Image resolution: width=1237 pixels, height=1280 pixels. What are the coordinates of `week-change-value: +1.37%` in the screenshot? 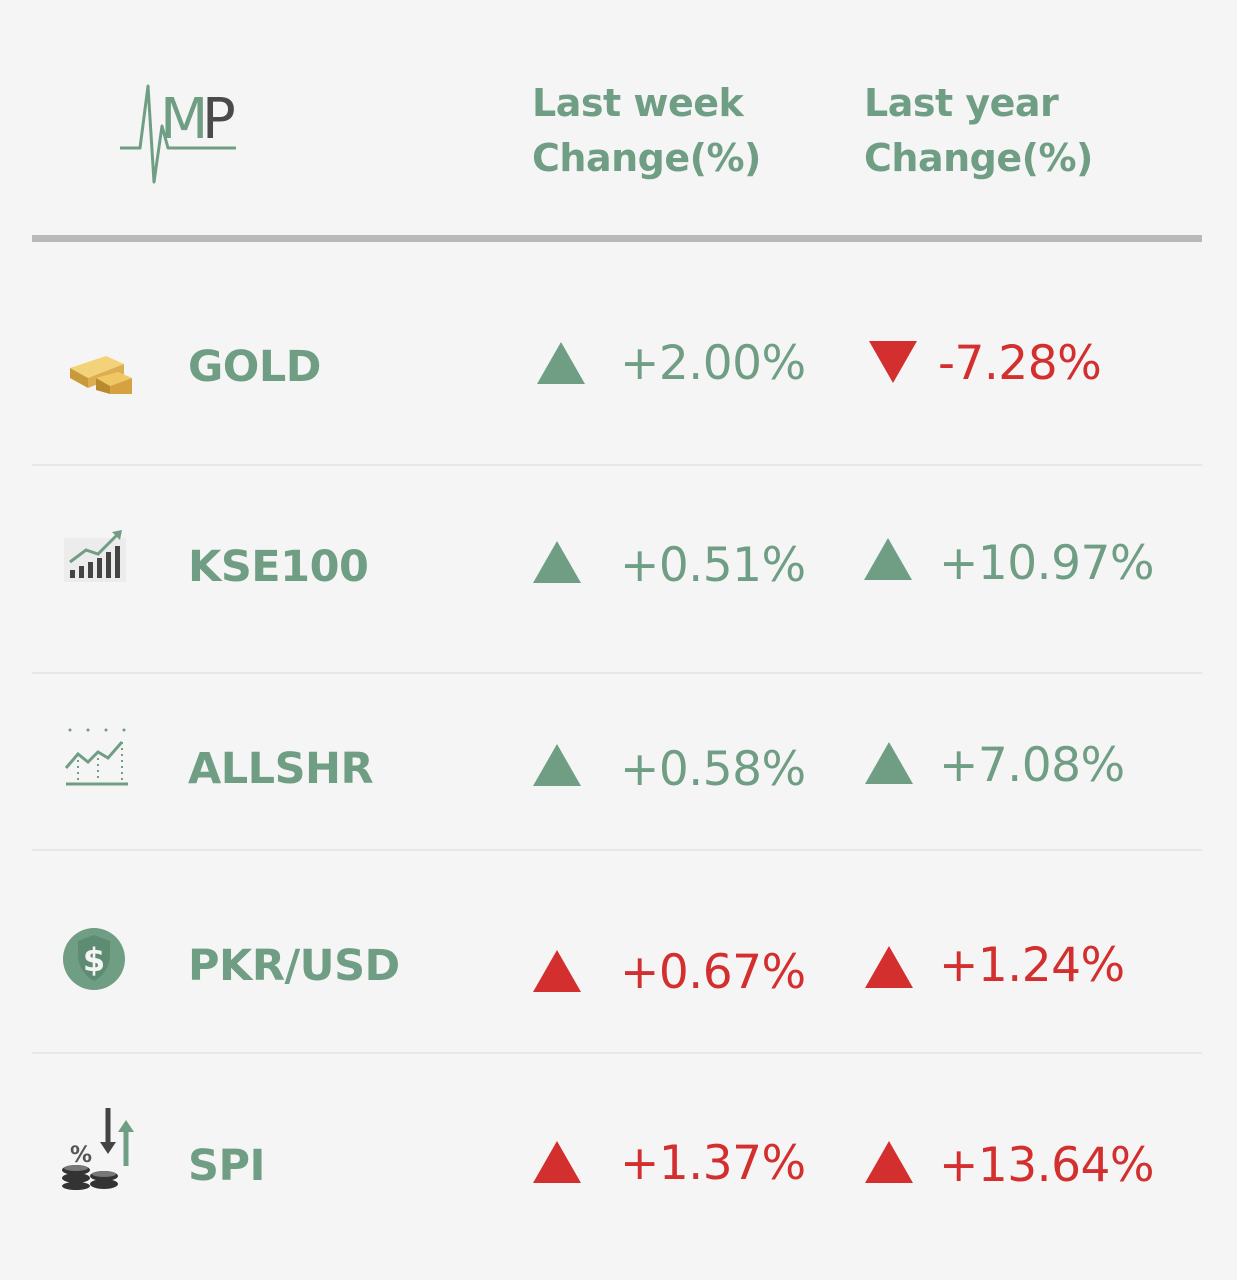 It's located at (713, 1163).